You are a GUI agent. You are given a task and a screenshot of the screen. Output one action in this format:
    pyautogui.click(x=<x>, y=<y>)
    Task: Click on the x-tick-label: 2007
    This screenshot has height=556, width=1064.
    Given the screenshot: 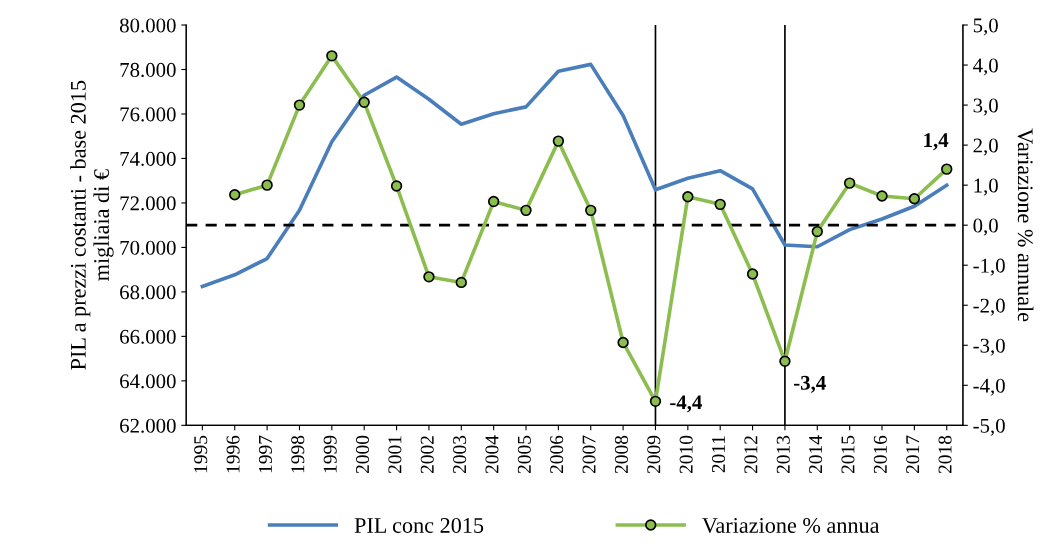 What is the action you would take?
    pyautogui.click(x=589, y=454)
    